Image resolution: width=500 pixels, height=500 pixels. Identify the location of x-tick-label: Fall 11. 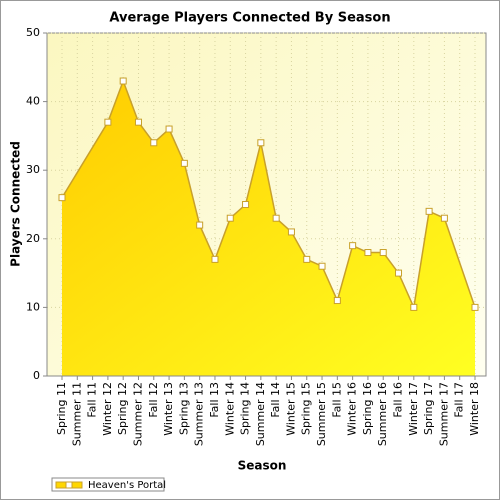
(92, 400).